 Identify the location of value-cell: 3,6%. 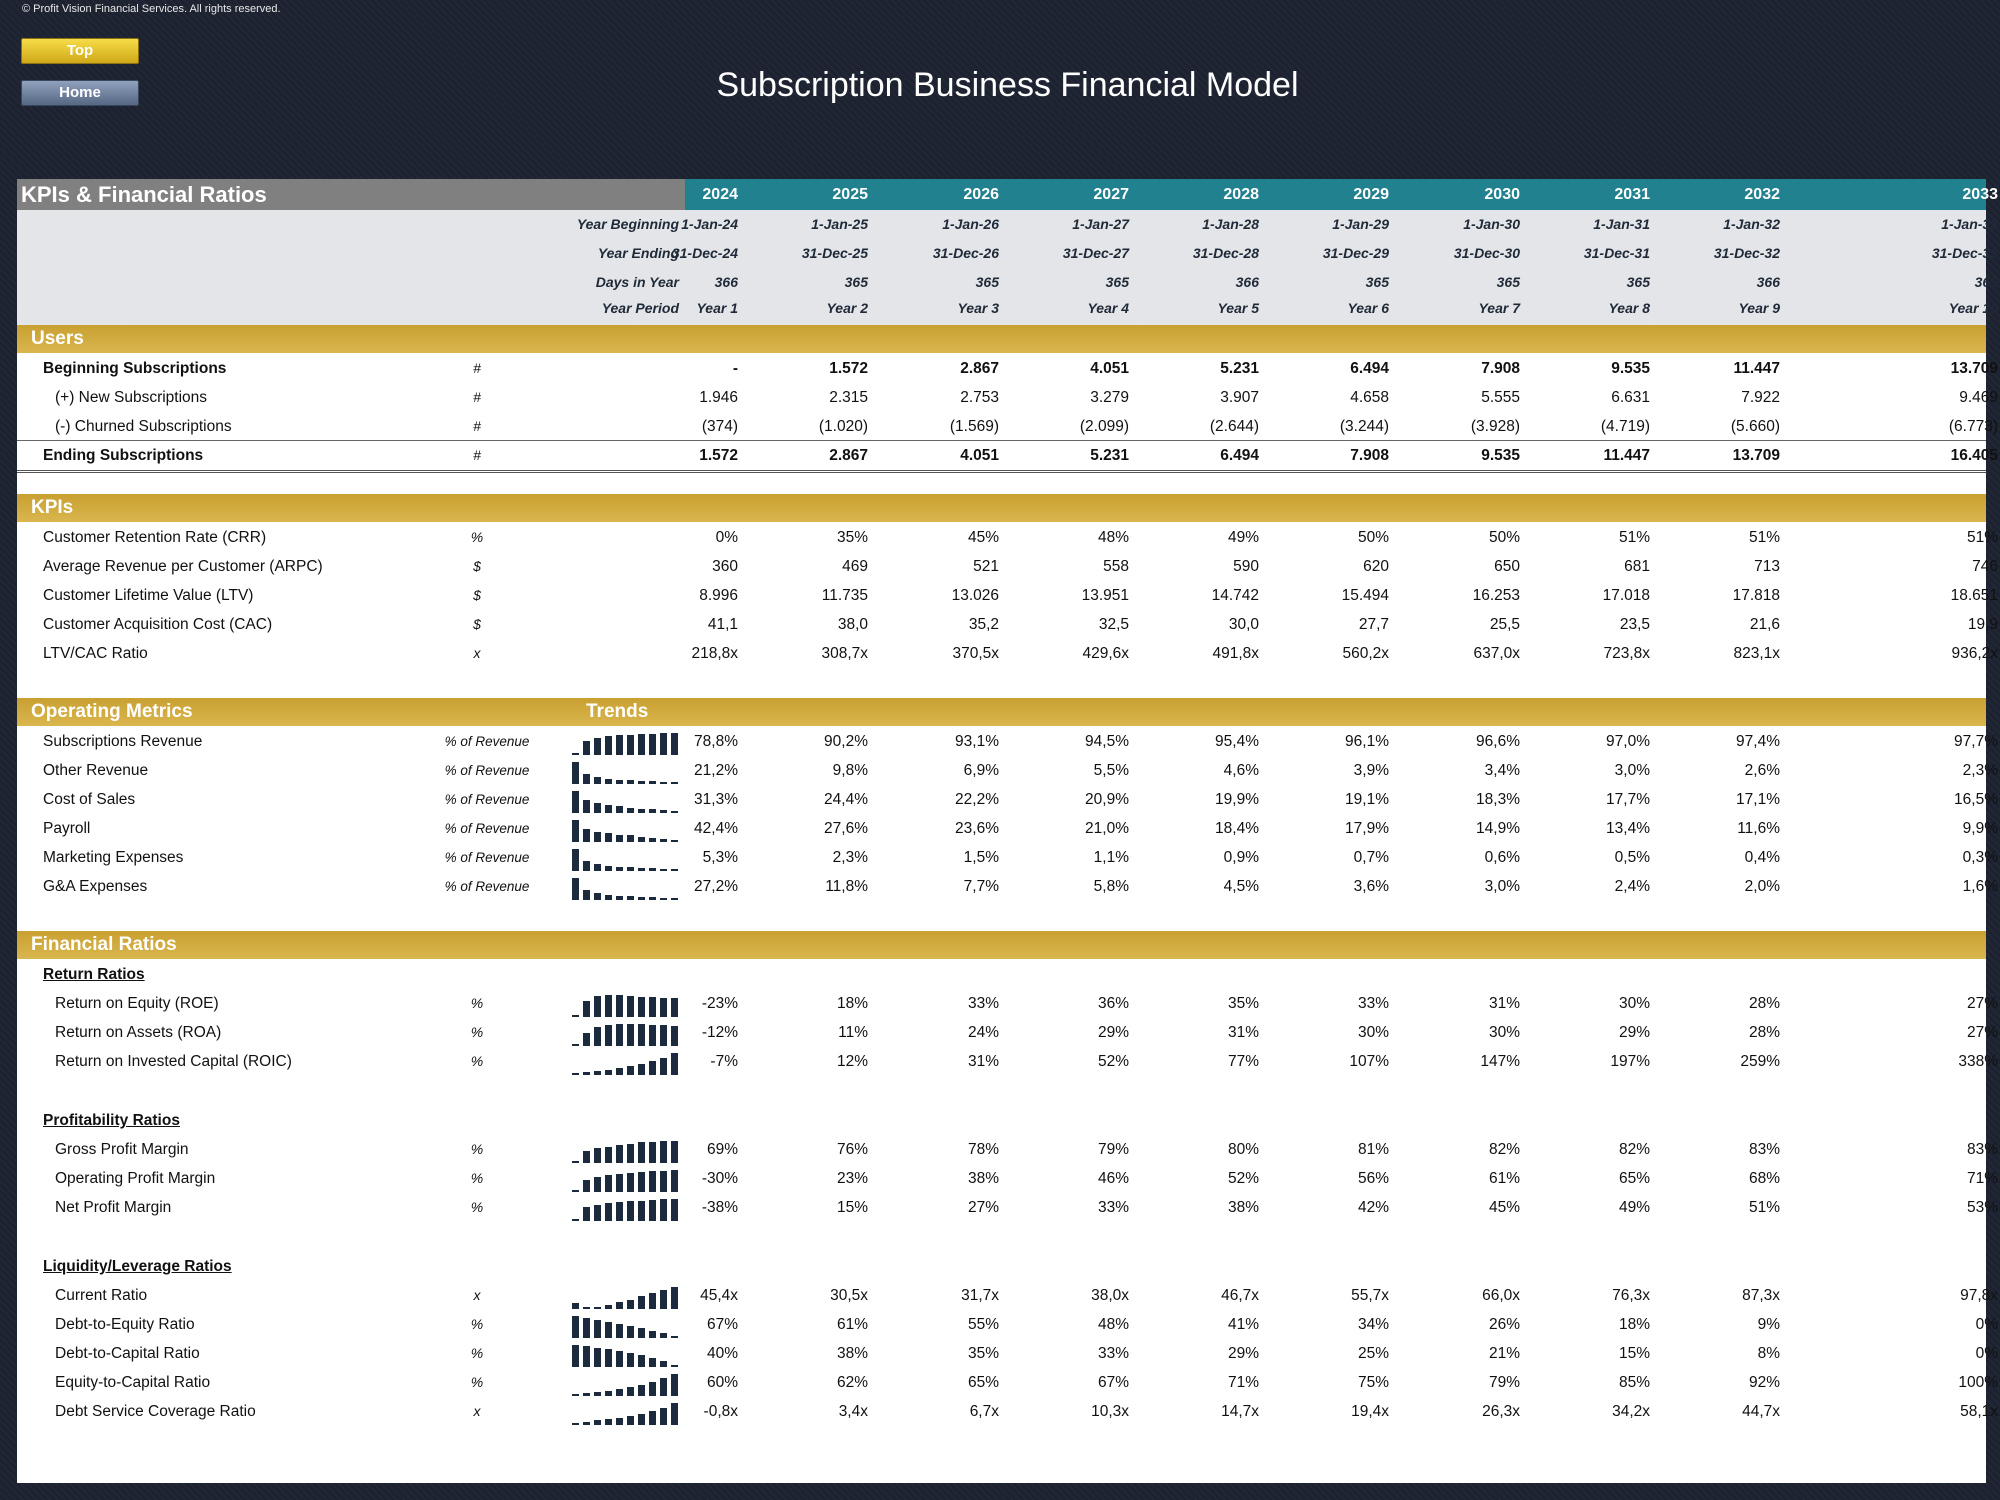
(1371, 886).